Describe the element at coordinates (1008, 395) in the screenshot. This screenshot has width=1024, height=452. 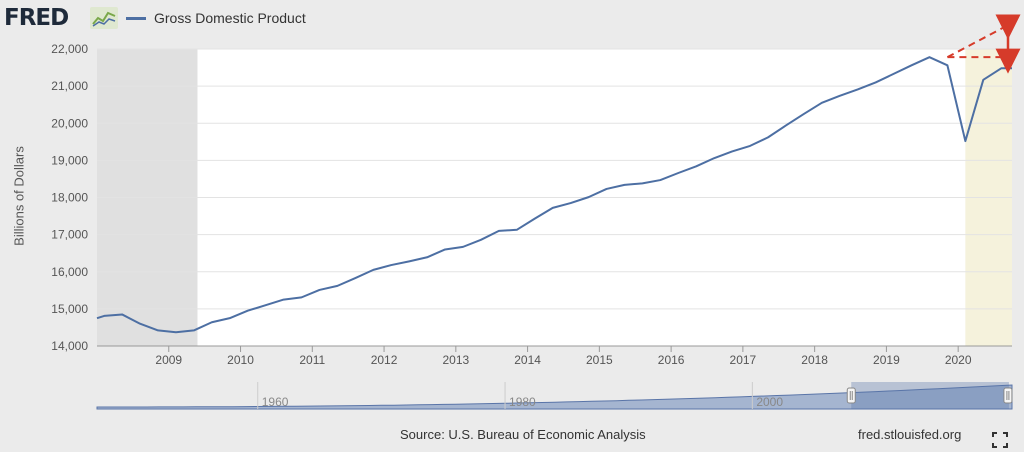
I see `navigator-right-handle` at that location.